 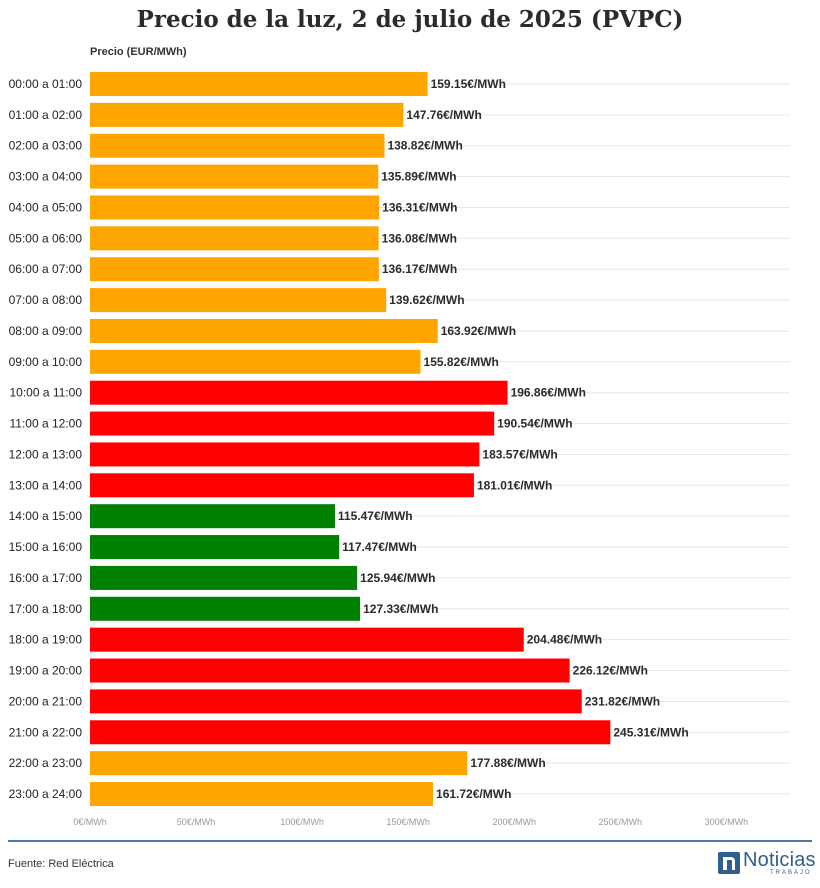 What do you see at coordinates (46, 454) in the screenshot?
I see `category-label: 12:00 a 13:00` at bounding box center [46, 454].